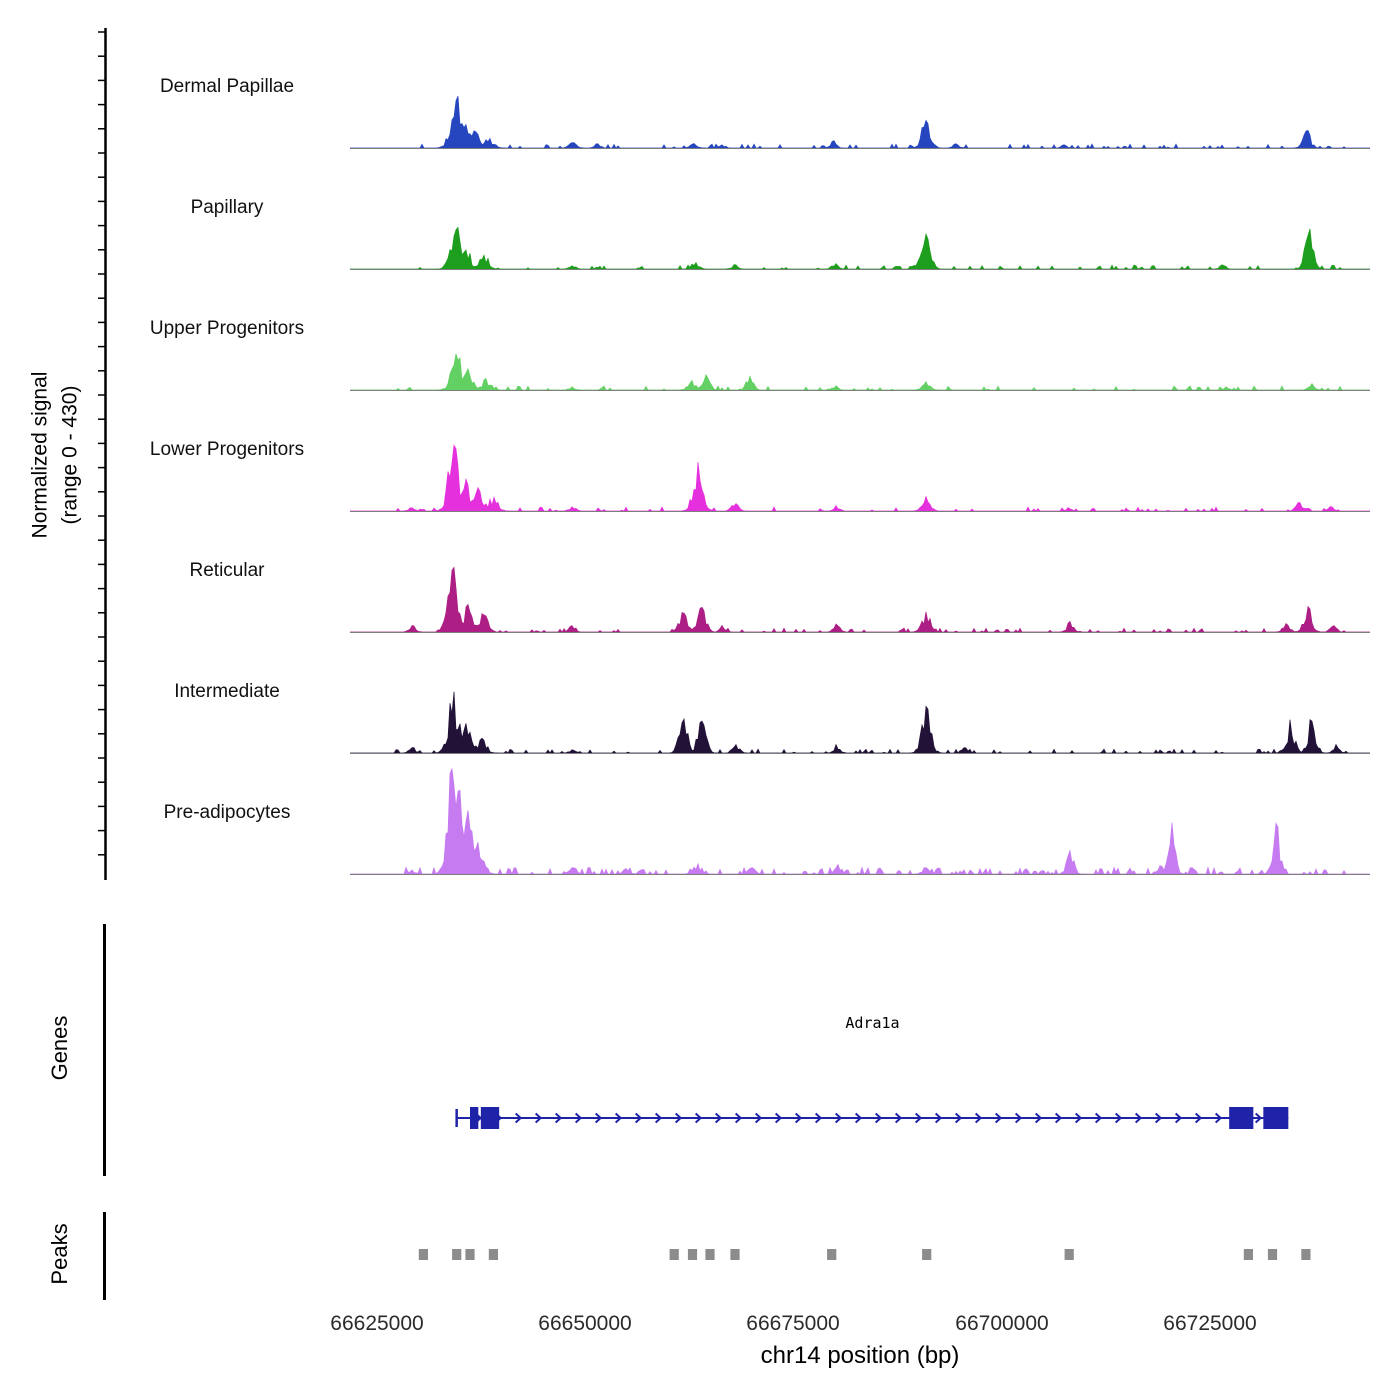 The width and height of the screenshot is (1400, 1400). I want to click on peaks-axis-line, so click(104, 1256).